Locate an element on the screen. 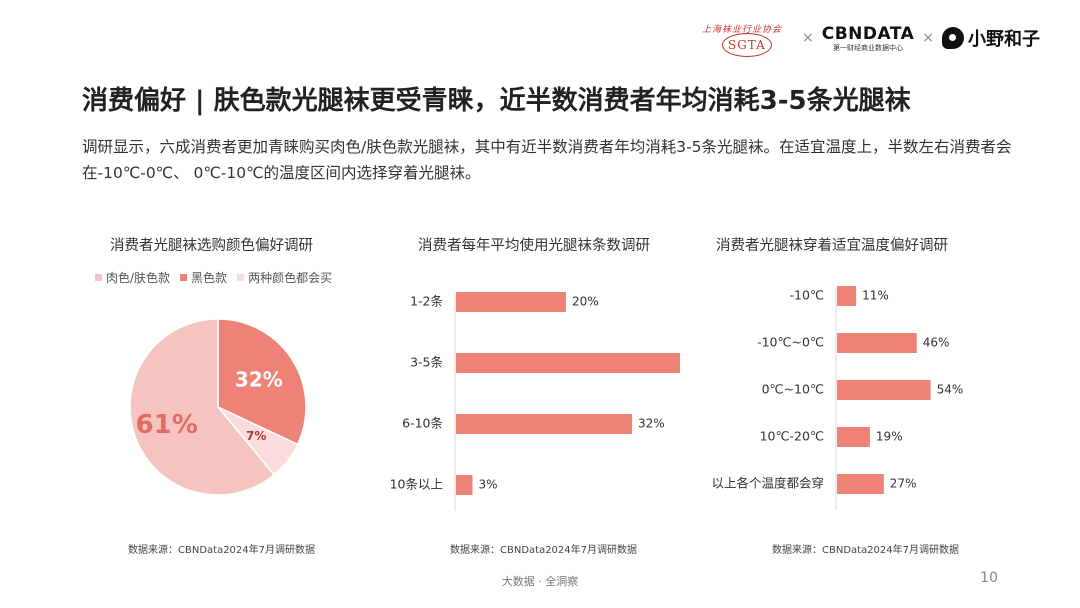 This screenshot has width=1080, height=608. usage-chart-title: 消费者每年平均使用光腿袜条数调研 is located at coordinates (534, 246).